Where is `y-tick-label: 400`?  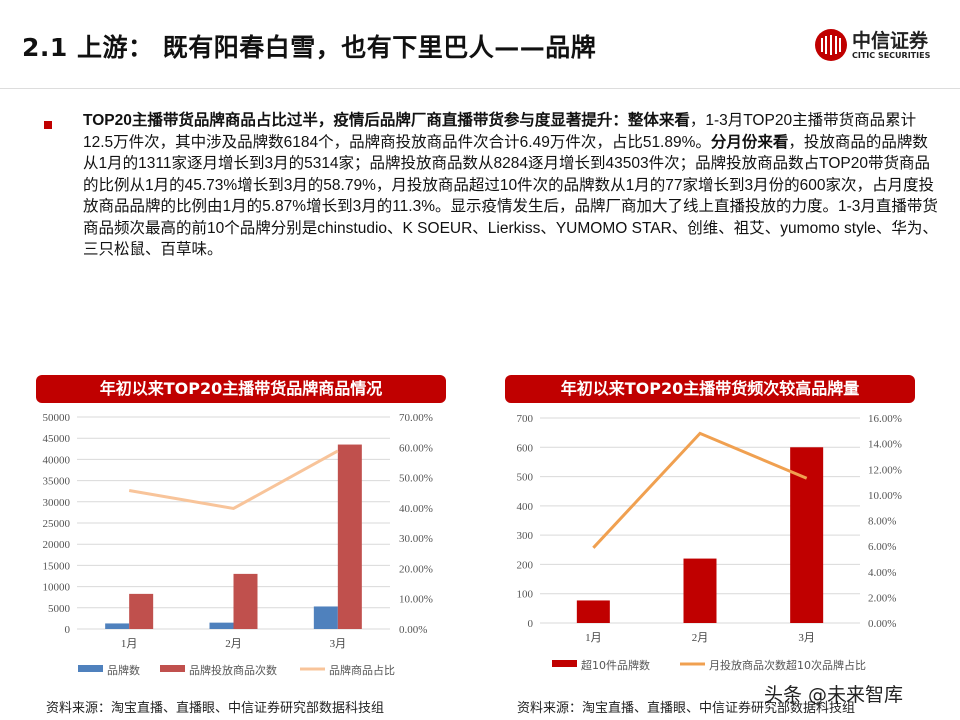
y-tick-label: 400 is located at coordinates (525, 507).